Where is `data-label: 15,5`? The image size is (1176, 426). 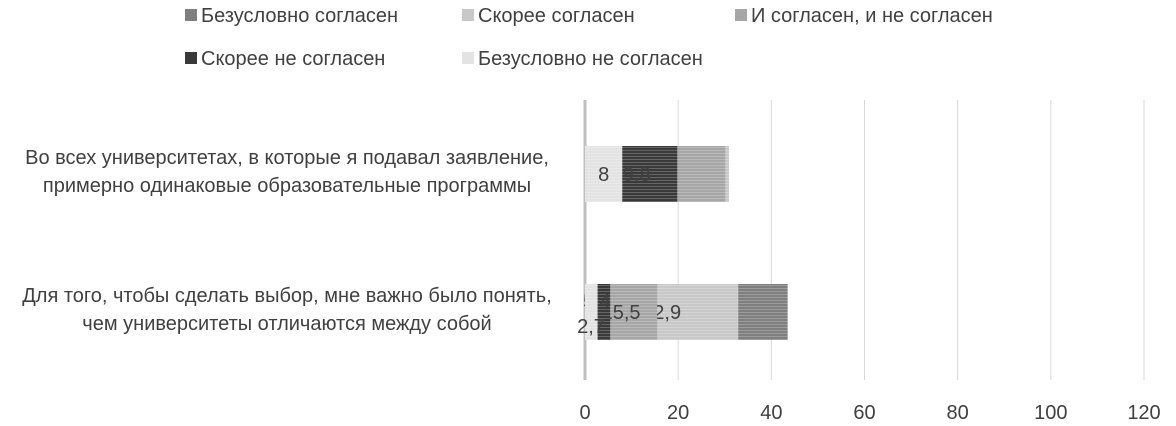
data-label: 15,5 is located at coordinates (621, 313).